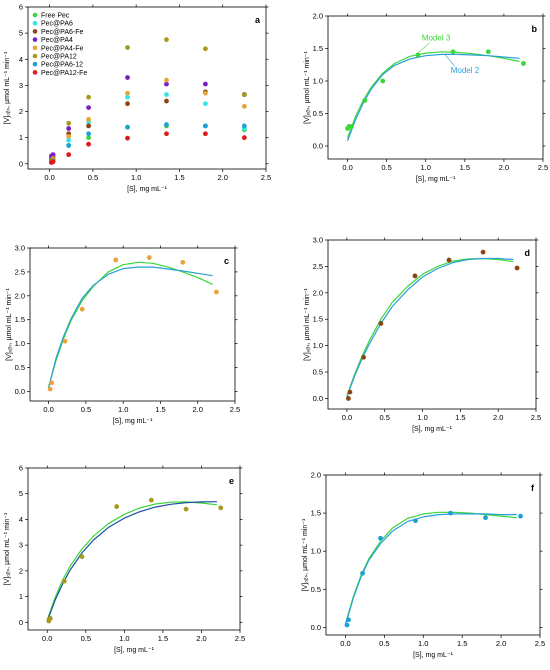 This screenshot has height=670, width=550. I want to click on y-tick-label: 5, so click(21, 493).